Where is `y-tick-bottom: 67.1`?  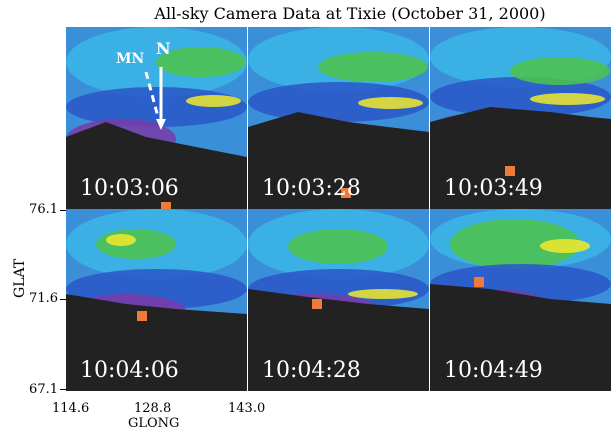
y-tick-bottom: 67.1 is located at coordinates (43, 389).